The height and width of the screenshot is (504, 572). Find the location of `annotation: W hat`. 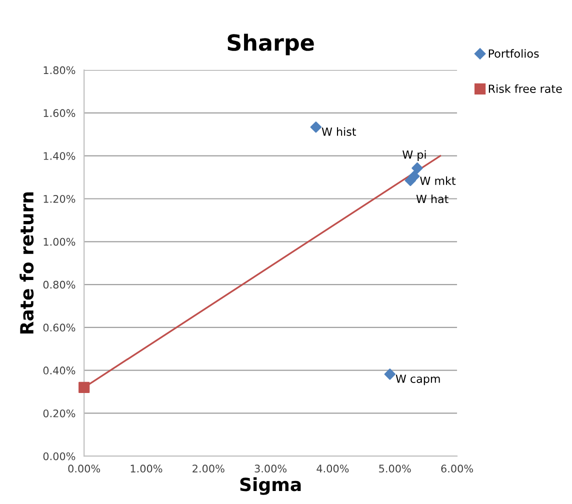

annotation: W hat is located at coordinates (432, 199).